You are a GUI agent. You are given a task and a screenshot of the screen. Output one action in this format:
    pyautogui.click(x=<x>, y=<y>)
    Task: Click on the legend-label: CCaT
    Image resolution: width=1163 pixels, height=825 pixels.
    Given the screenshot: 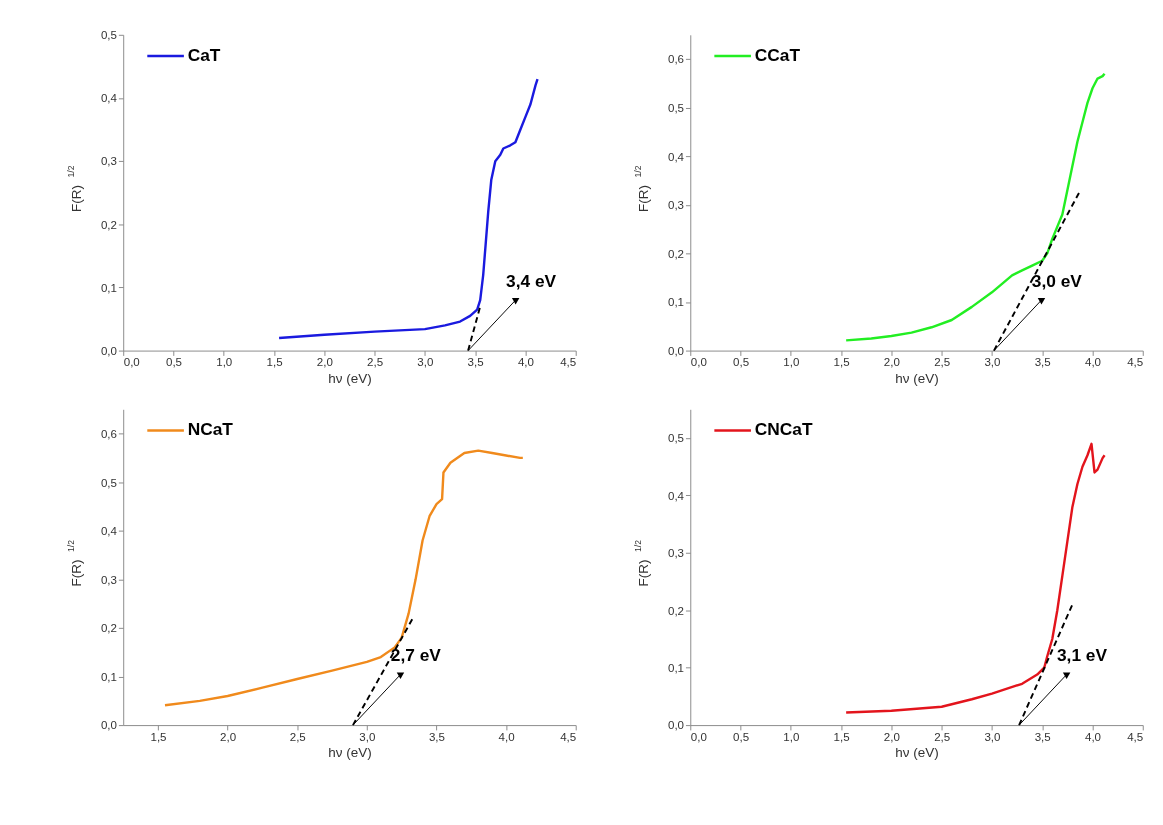 What is the action you would take?
    pyautogui.click(x=777, y=54)
    